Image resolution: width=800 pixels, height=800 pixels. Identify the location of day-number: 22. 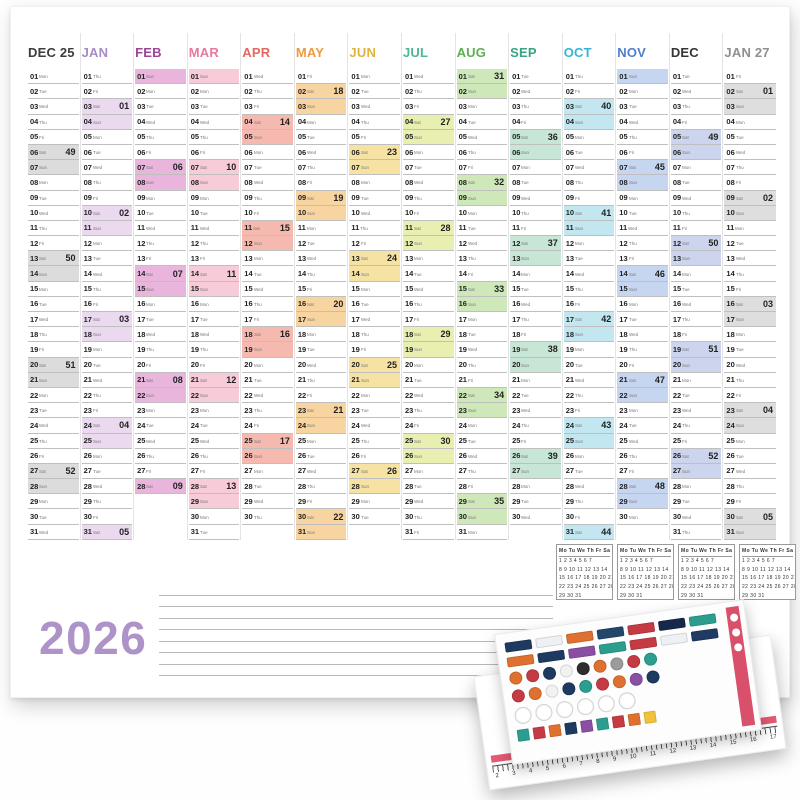
(195, 395).